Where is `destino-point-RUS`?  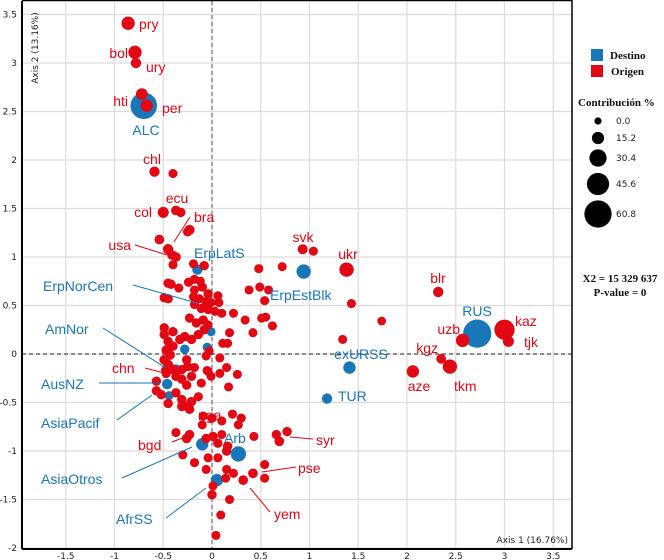 destino-point-RUS is located at coordinates (477, 333).